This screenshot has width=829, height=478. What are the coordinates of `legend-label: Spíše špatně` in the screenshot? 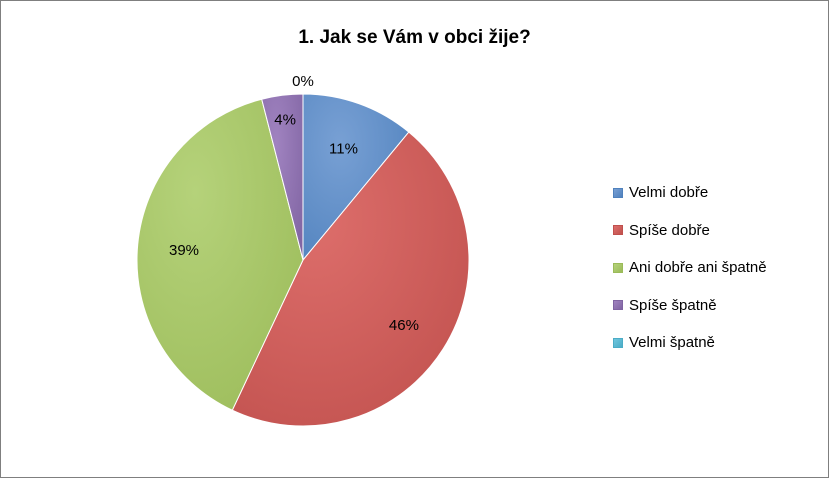 It's located at (673, 305).